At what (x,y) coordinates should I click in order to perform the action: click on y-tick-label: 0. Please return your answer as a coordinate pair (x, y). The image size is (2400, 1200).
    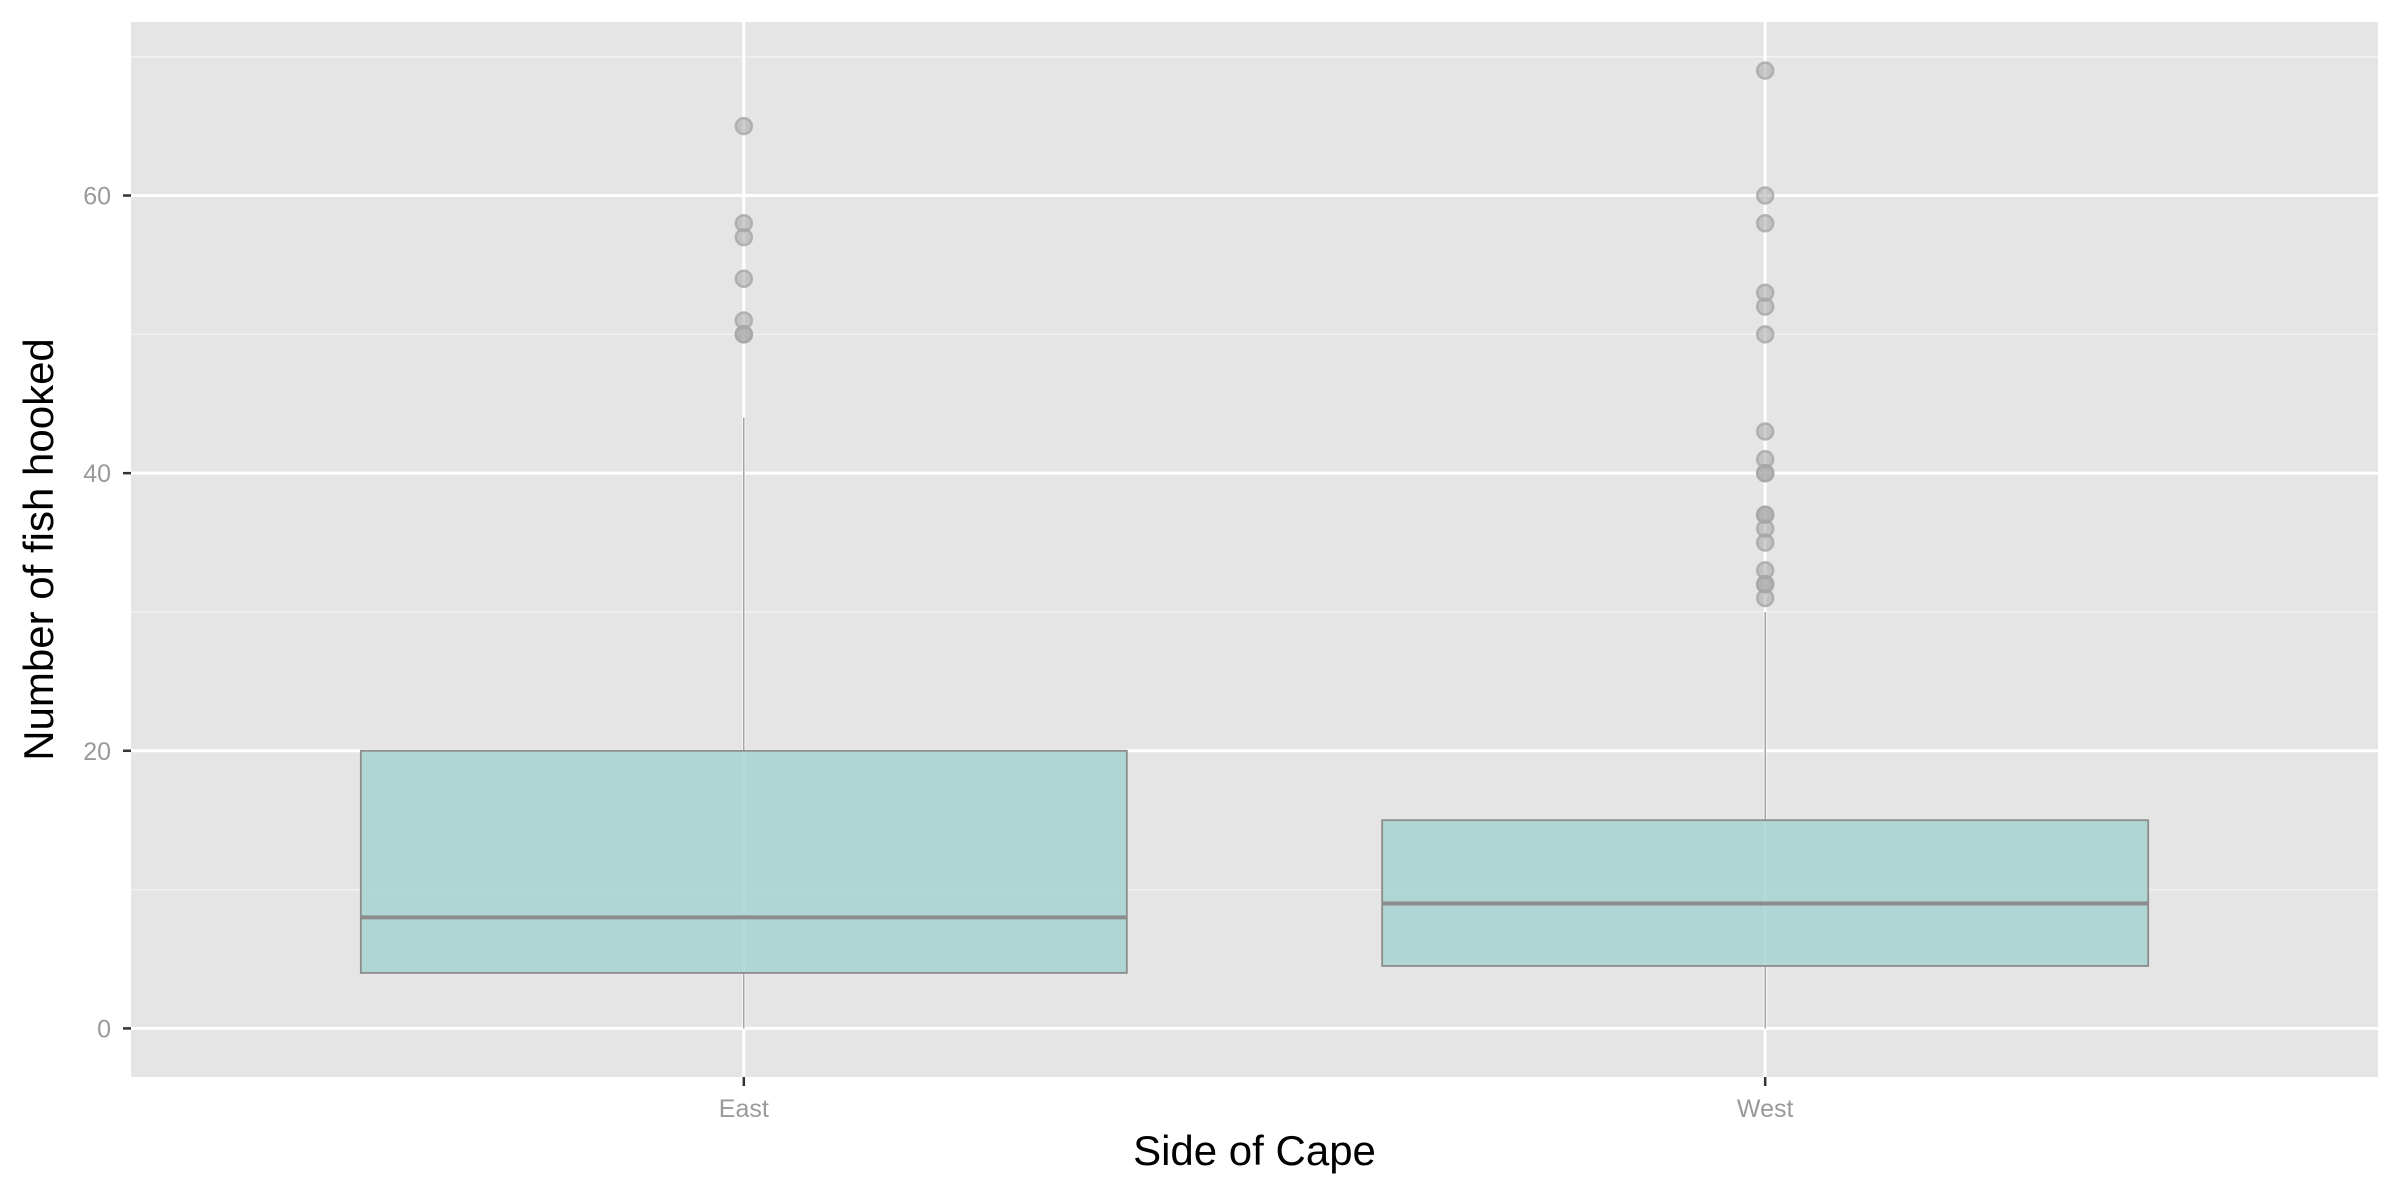
    Looking at the image, I should click on (104, 1029).